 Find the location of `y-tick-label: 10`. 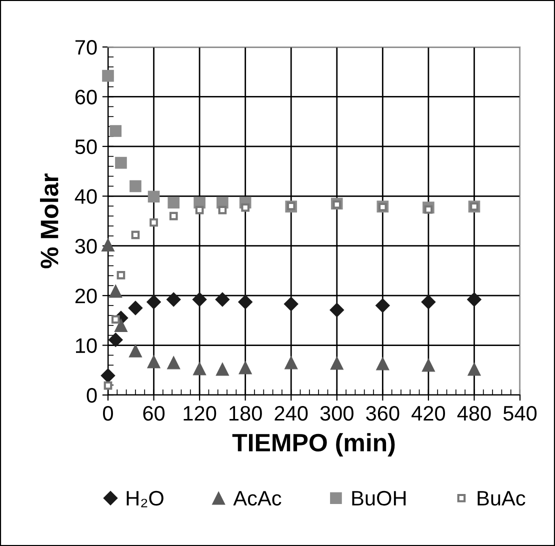

y-tick-label: 10 is located at coordinates (86, 346).